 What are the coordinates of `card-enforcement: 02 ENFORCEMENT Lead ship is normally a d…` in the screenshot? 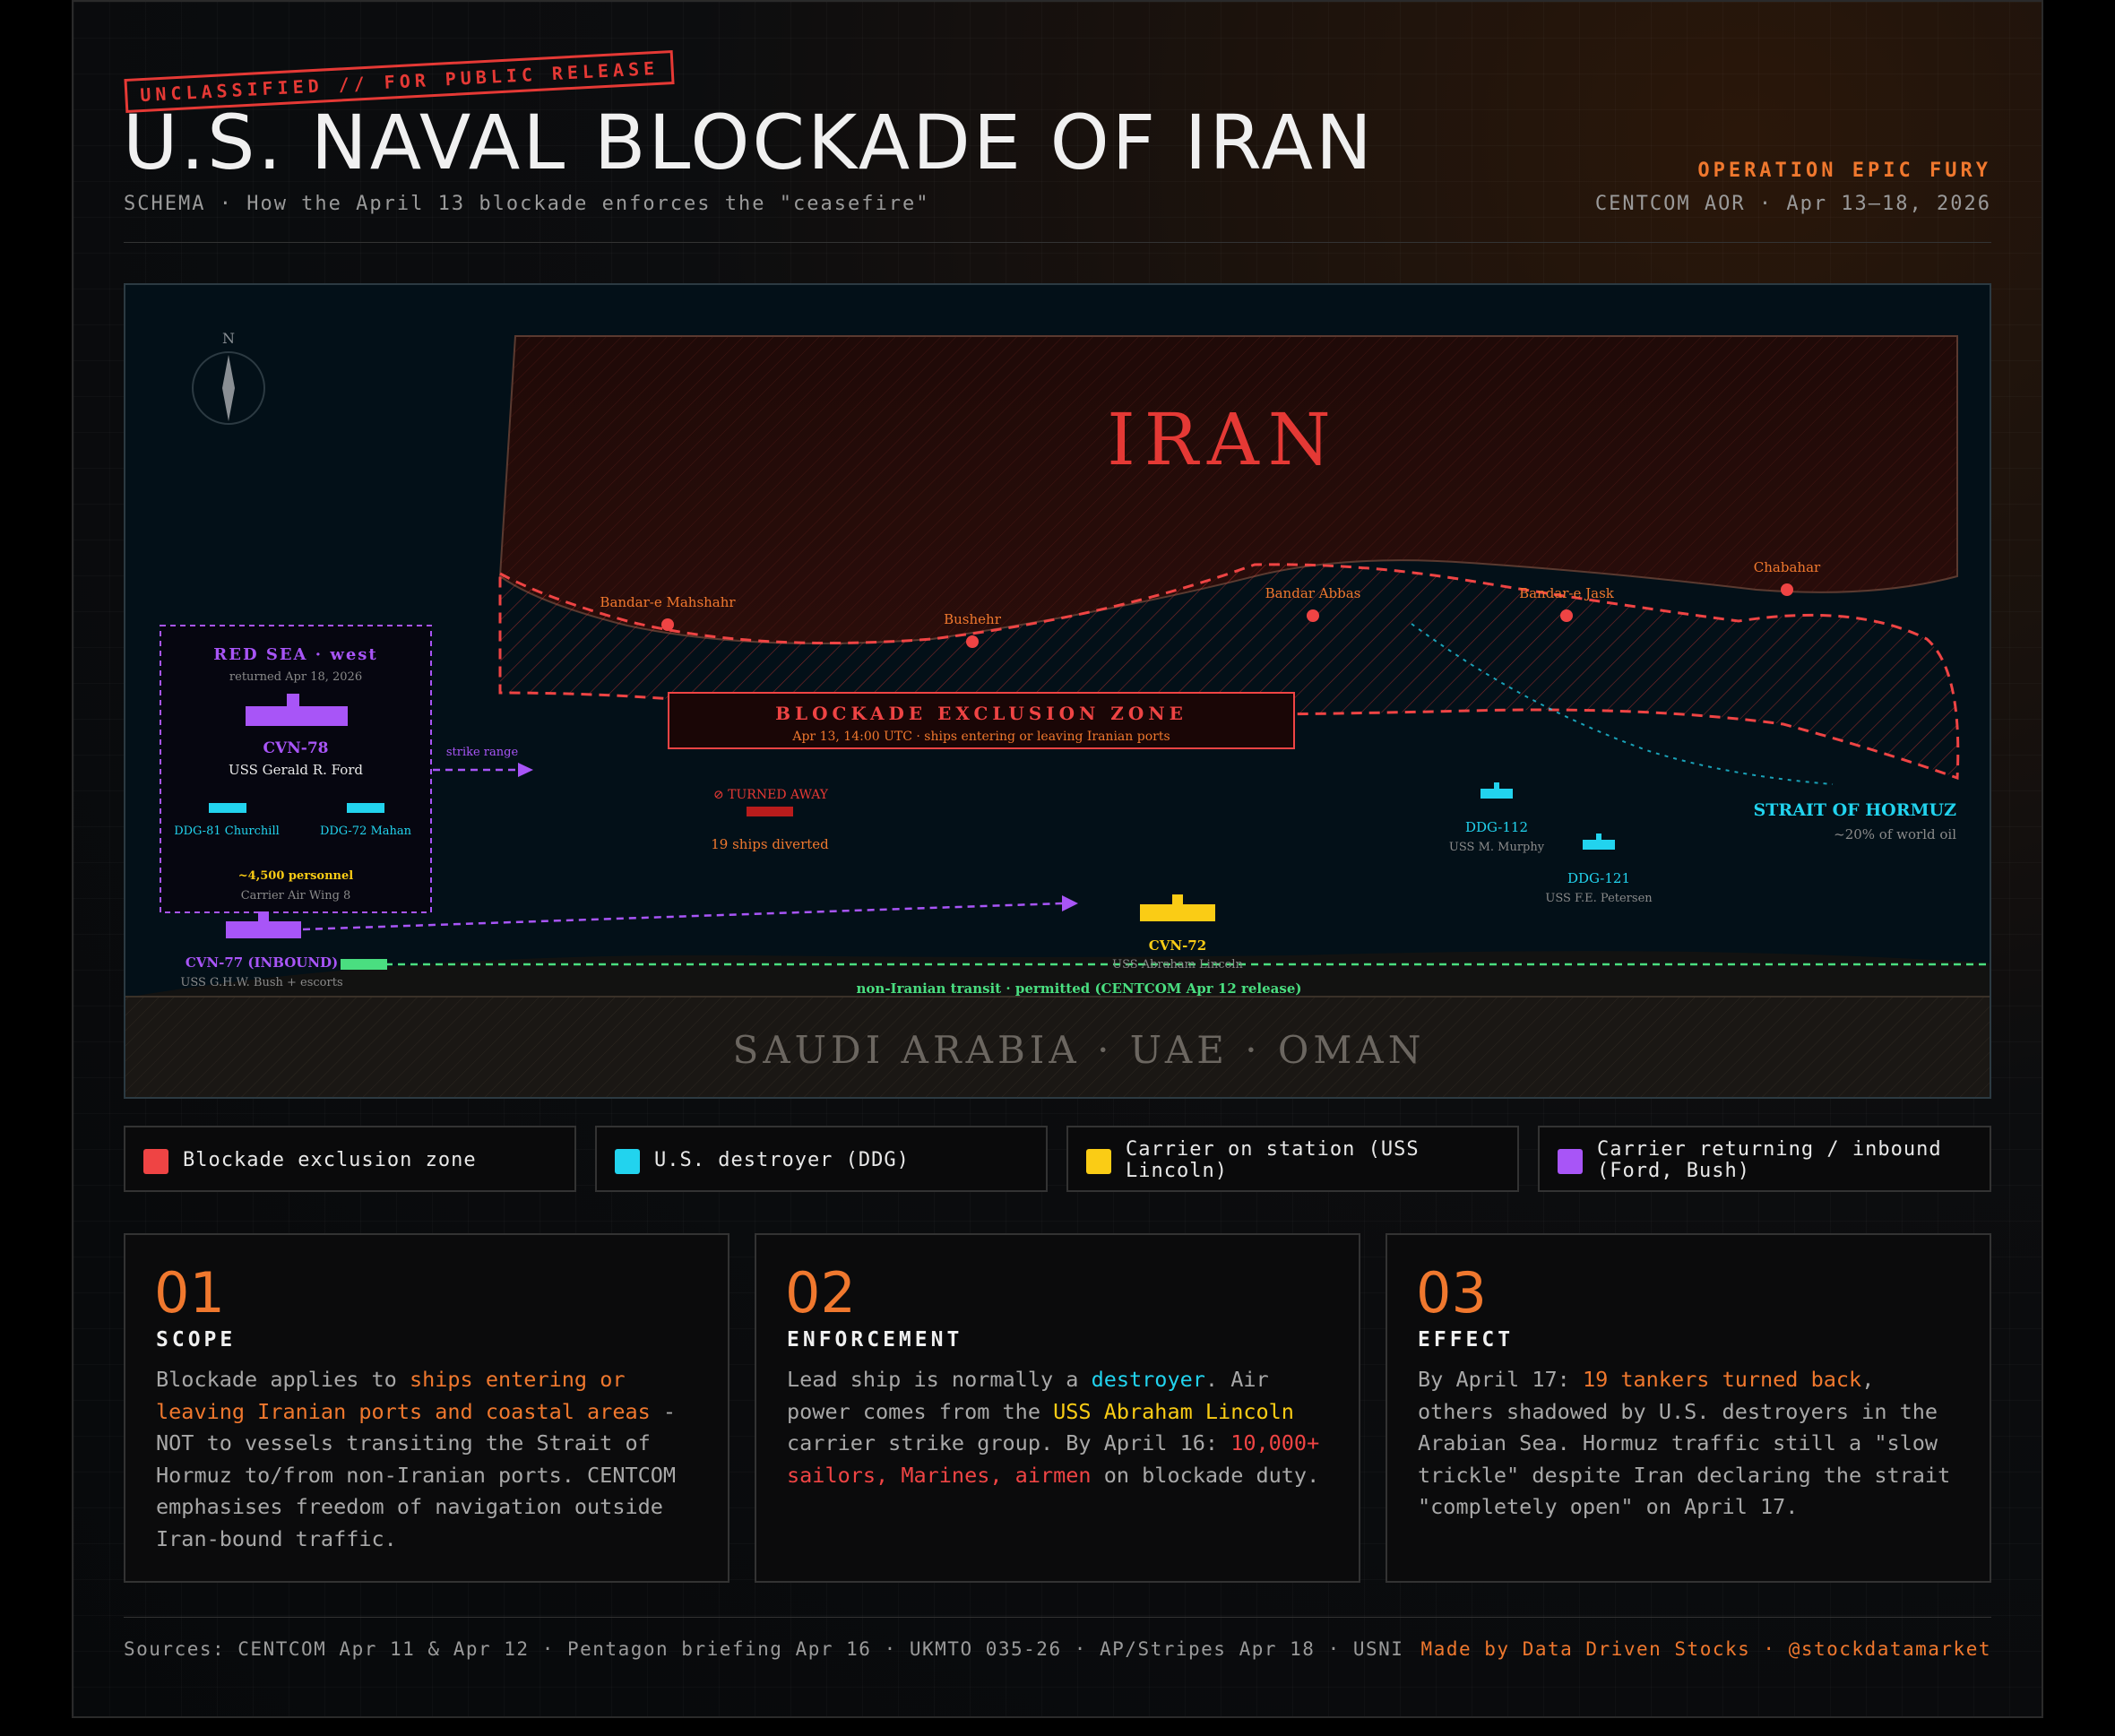 It's located at (1057, 1408).